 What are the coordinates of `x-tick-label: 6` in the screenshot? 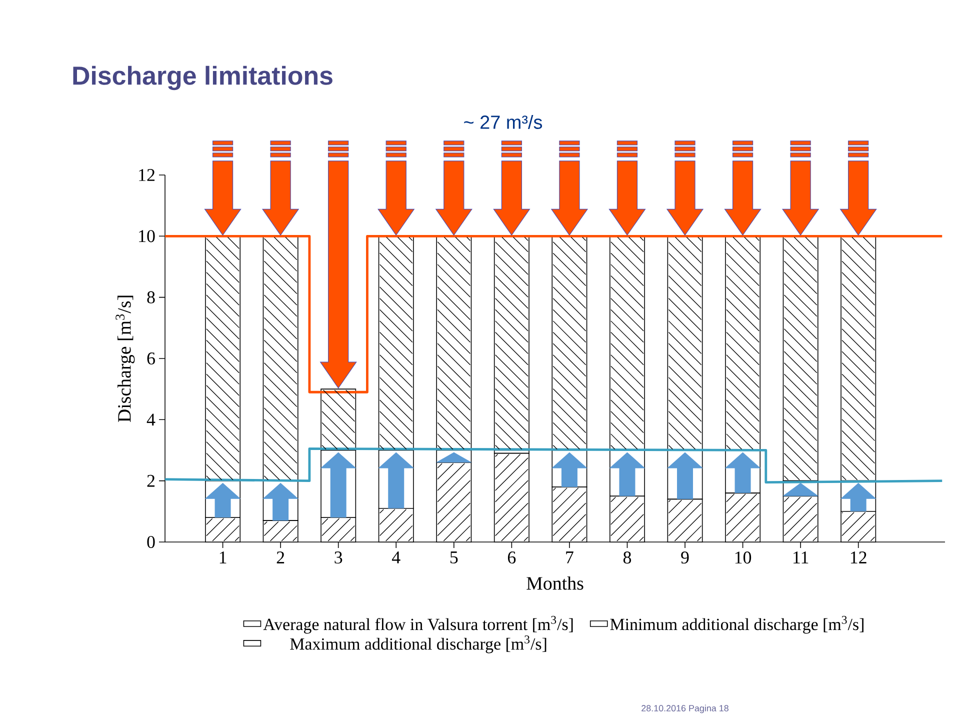 It's located at (512, 558).